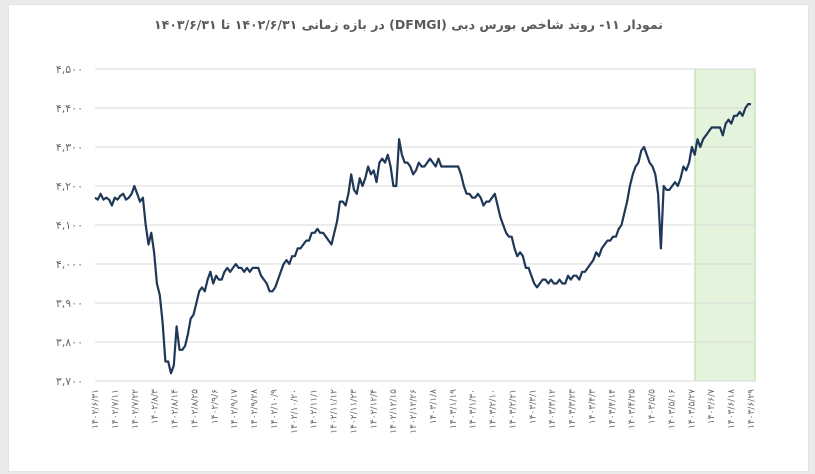 The image size is (815, 474). What do you see at coordinates (335, 411) in the screenshot?
I see `x-tick-label: ۱۴۰۲/۱۱/۱۲` at bounding box center [335, 411].